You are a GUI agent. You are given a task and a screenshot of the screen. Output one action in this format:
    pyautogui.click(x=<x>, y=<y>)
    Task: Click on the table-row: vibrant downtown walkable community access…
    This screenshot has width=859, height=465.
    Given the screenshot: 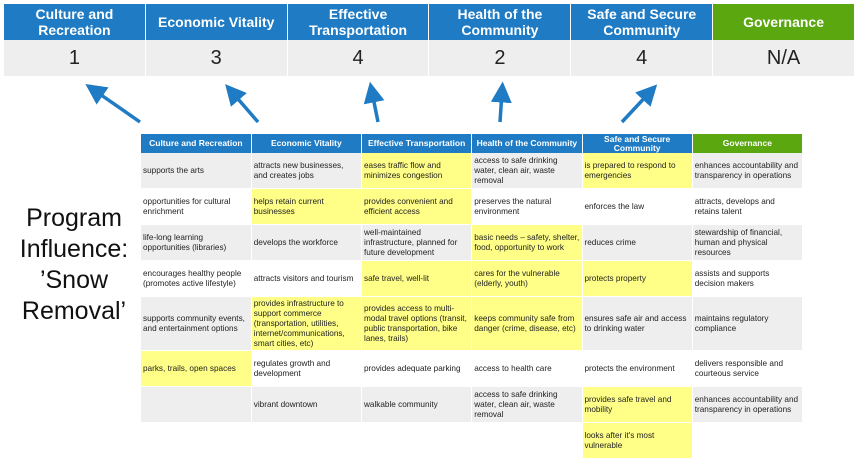 What is the action you would take?
    pyautogui.click(x=472, y=404)
    